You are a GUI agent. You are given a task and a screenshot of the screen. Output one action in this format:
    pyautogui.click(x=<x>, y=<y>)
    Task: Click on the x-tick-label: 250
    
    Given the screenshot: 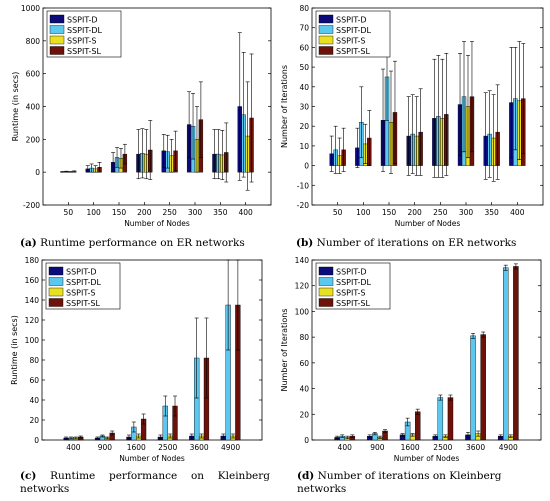 What is the action you would take?
    pyautogui.click(x=440, y=212)
    